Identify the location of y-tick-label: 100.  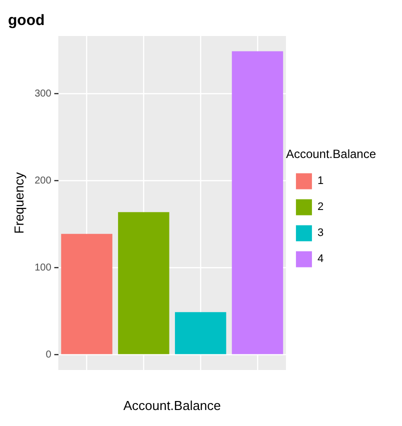
(43, 268).